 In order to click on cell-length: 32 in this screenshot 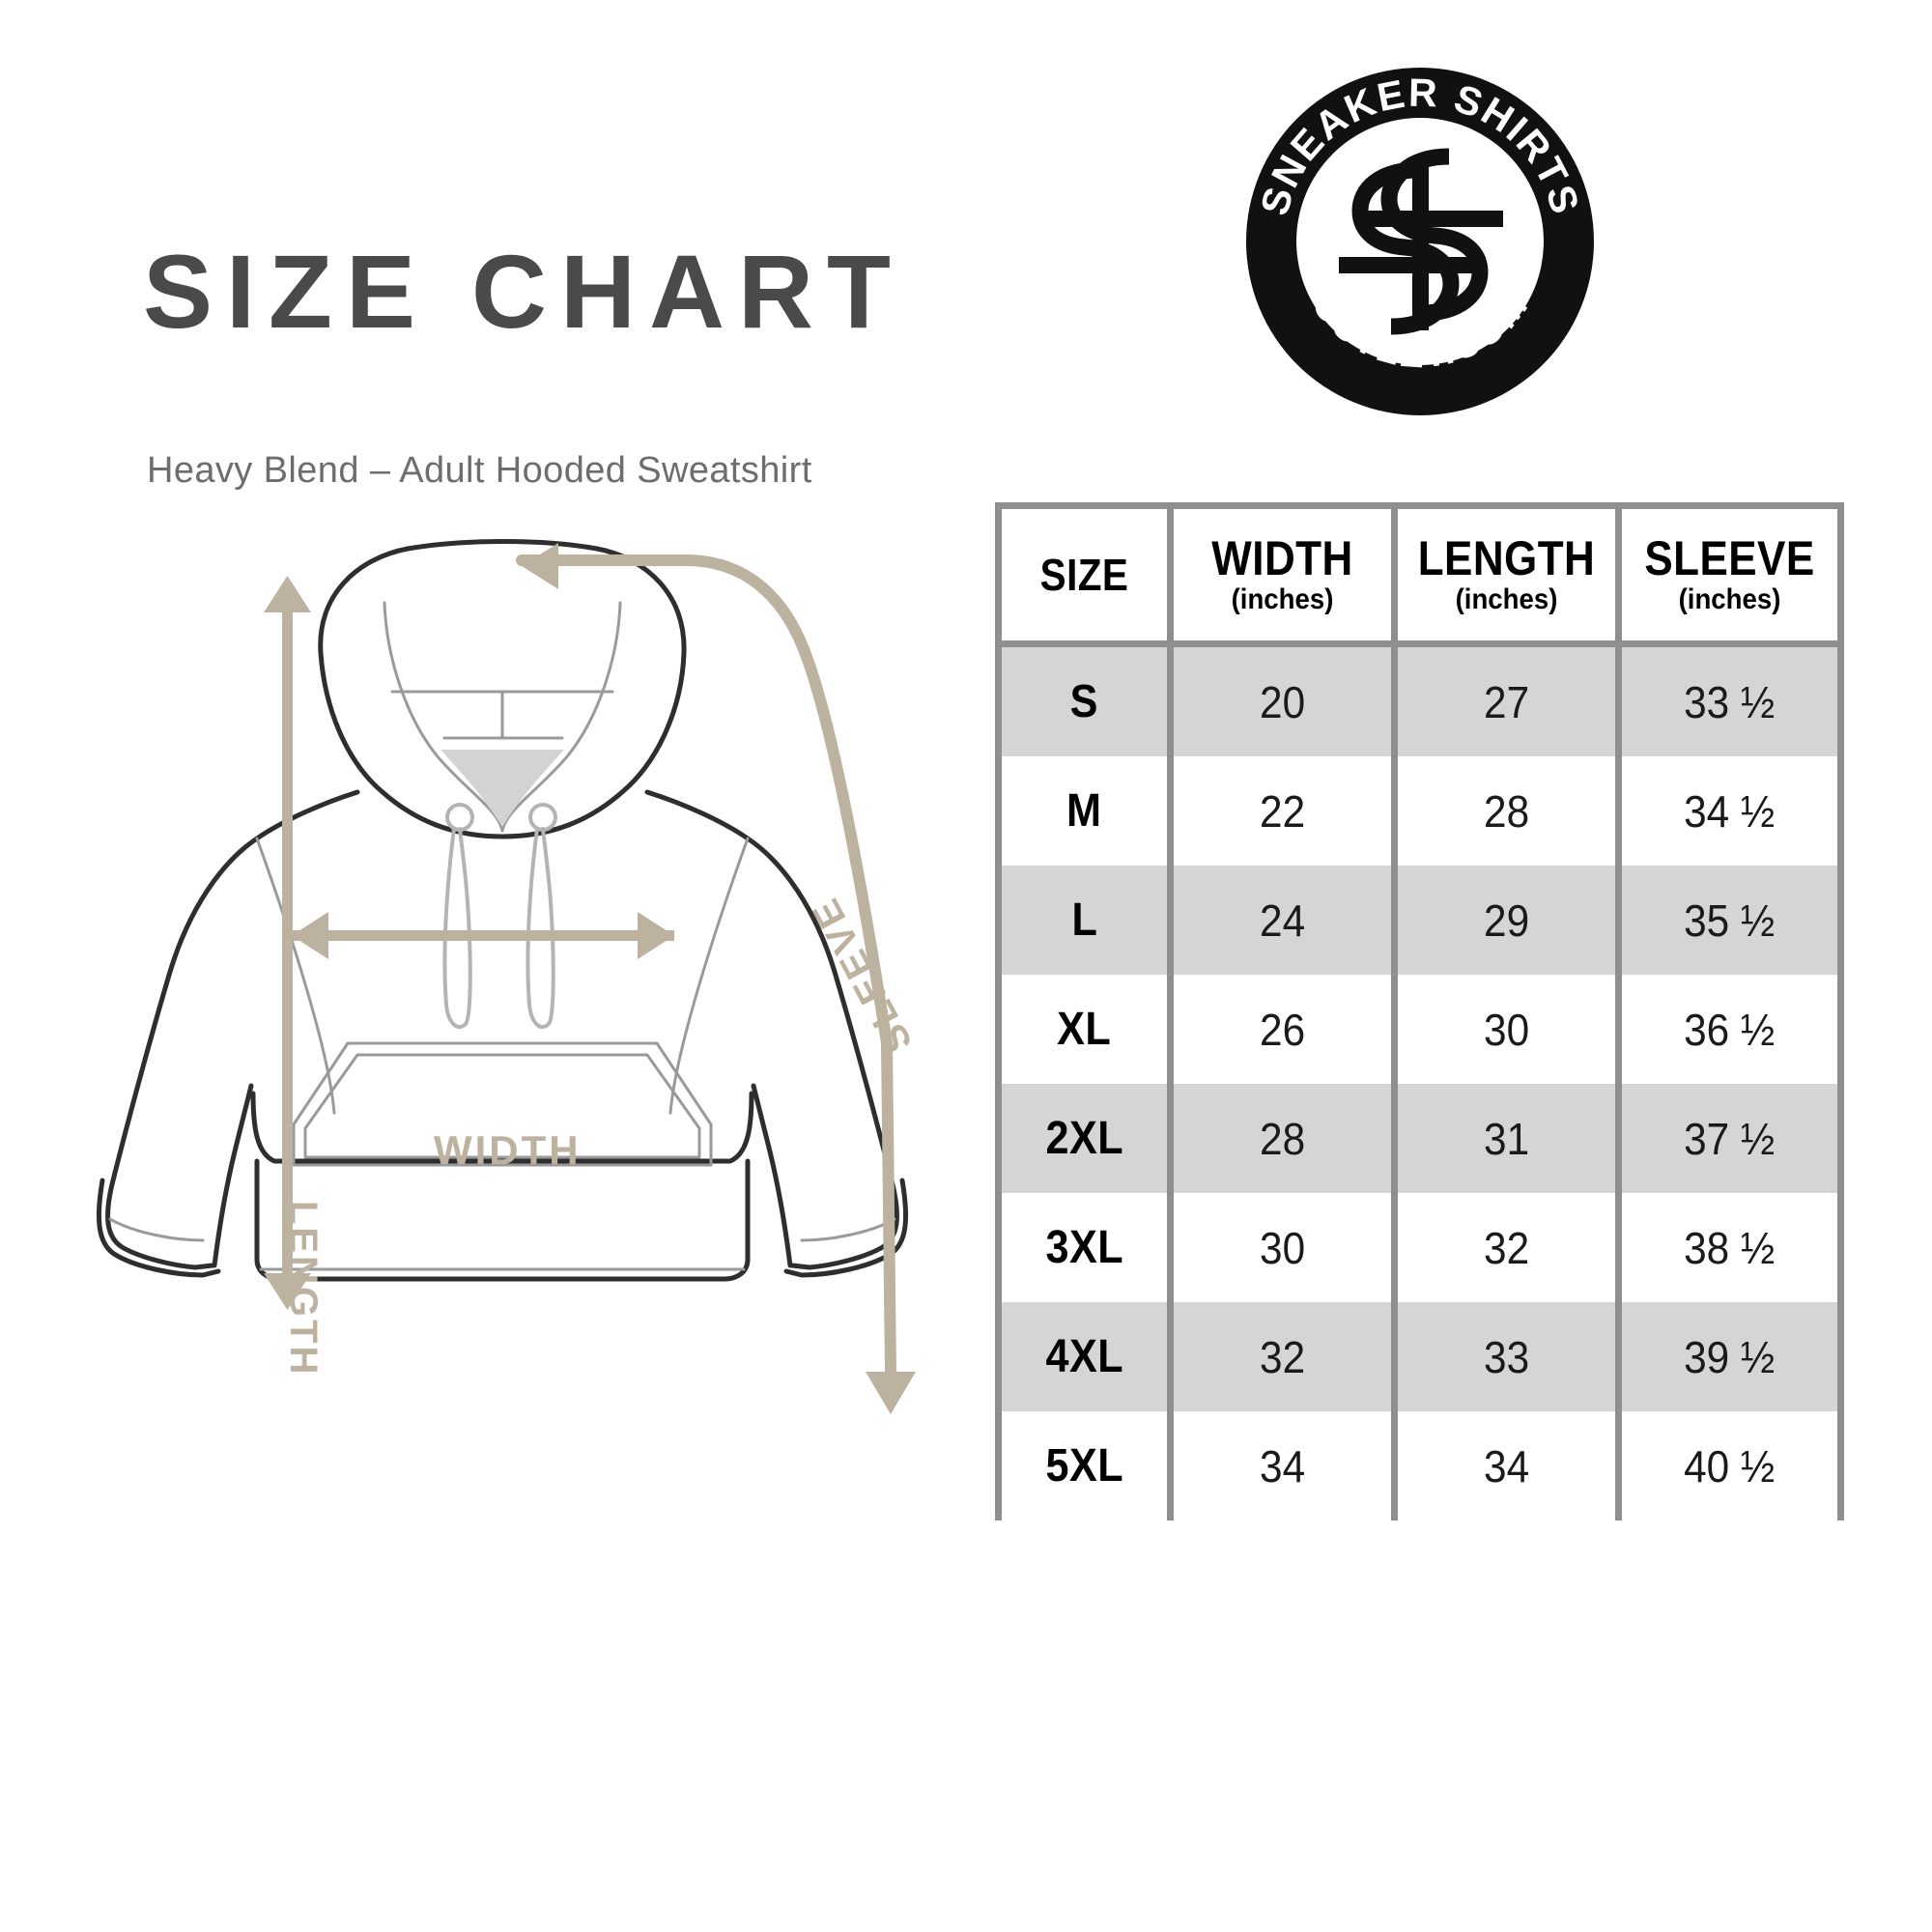, I will do `click(1506, 1247)`.